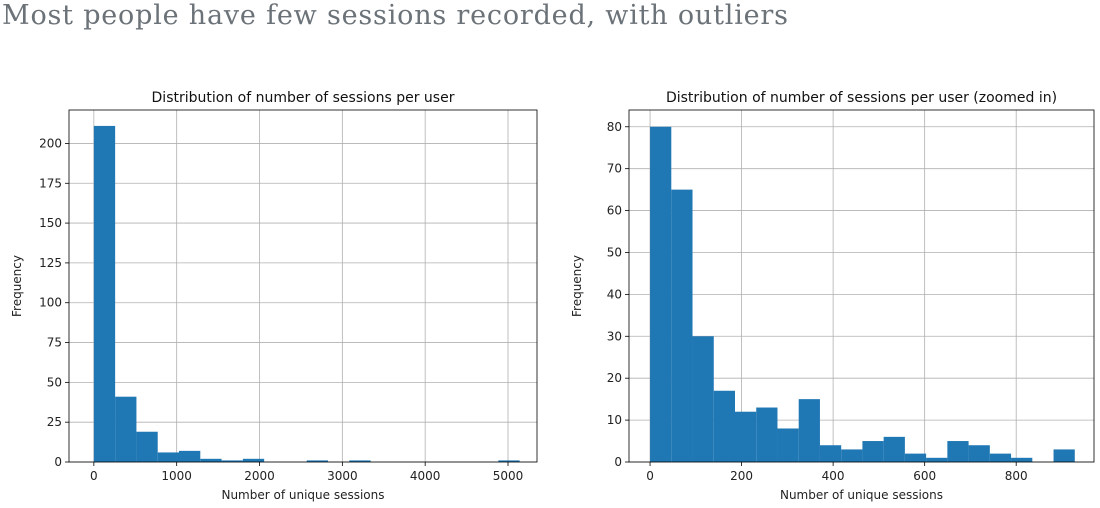  What do you see at coordinates (54, 343) in the screenshot?
I see `left-y-tick-label: 75` at bounding box center [54, 343].